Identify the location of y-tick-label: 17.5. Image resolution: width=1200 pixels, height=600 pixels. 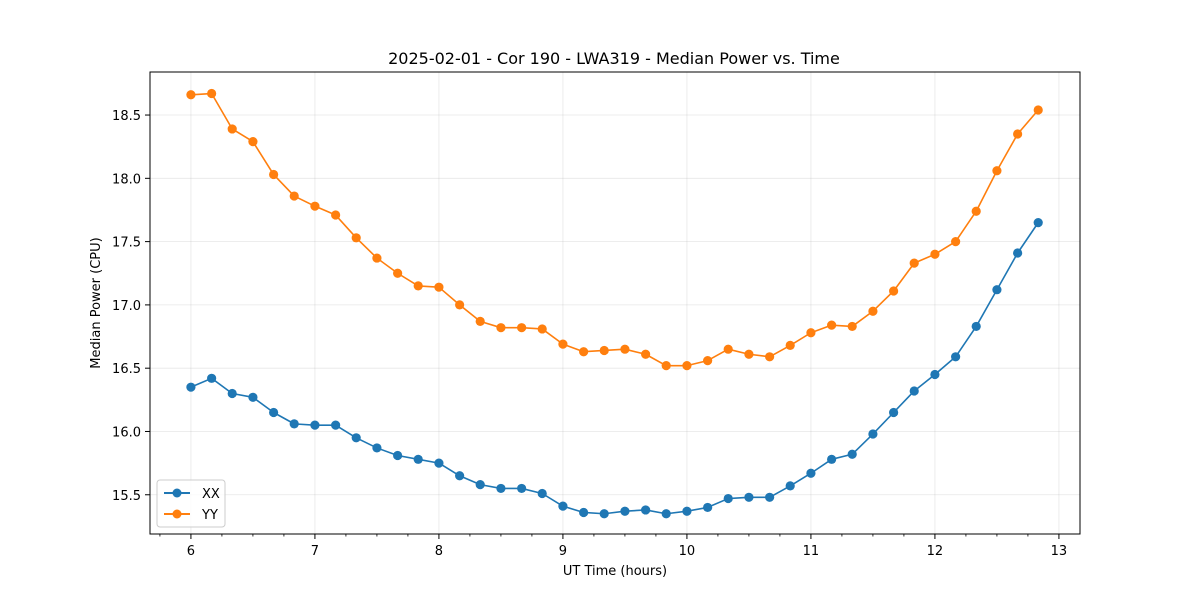
(126, 243).